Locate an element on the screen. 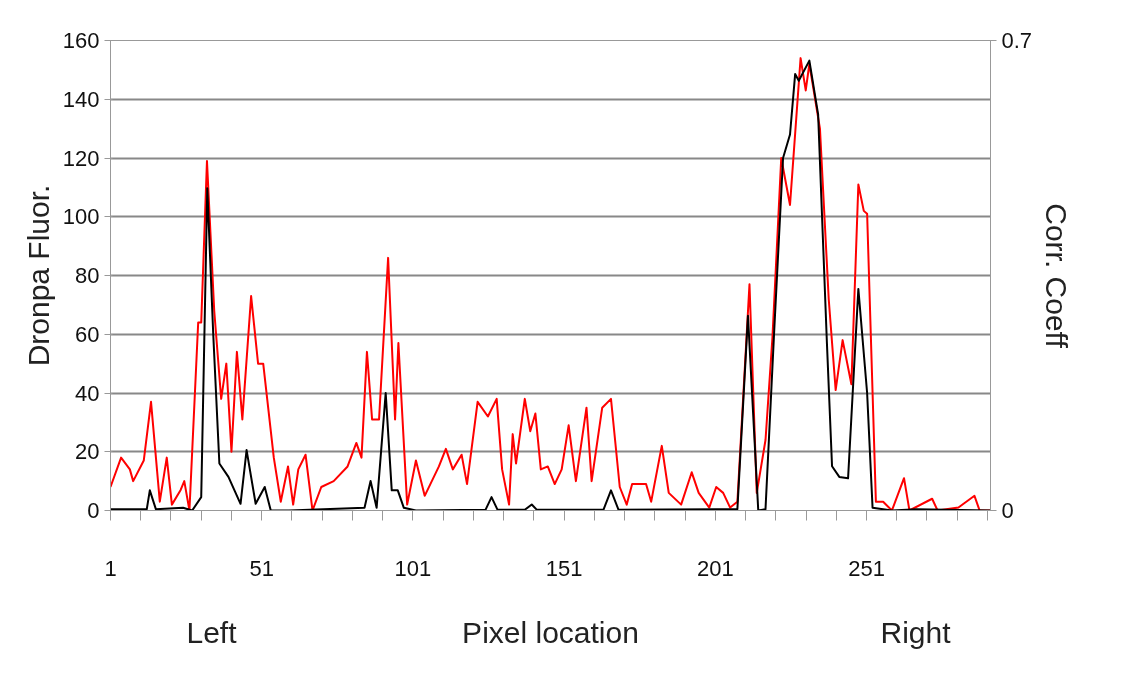 The height and width of the screenshot is (692, 1132). y-axis-title: Dronpa Fluor. is located at coordinates (38, 275).